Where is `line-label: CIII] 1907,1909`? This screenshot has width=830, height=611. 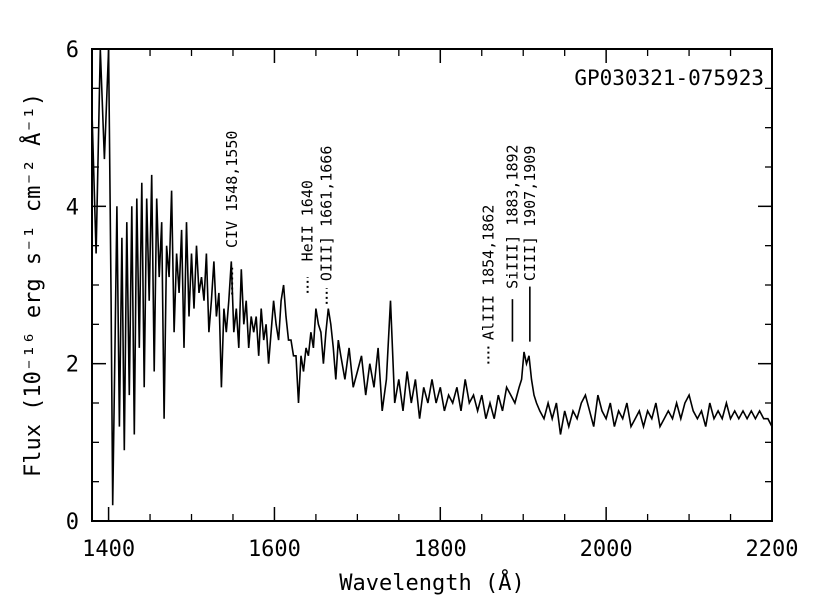
line-label: CIII] 1907,1909 is located at coordinates (530, 213).